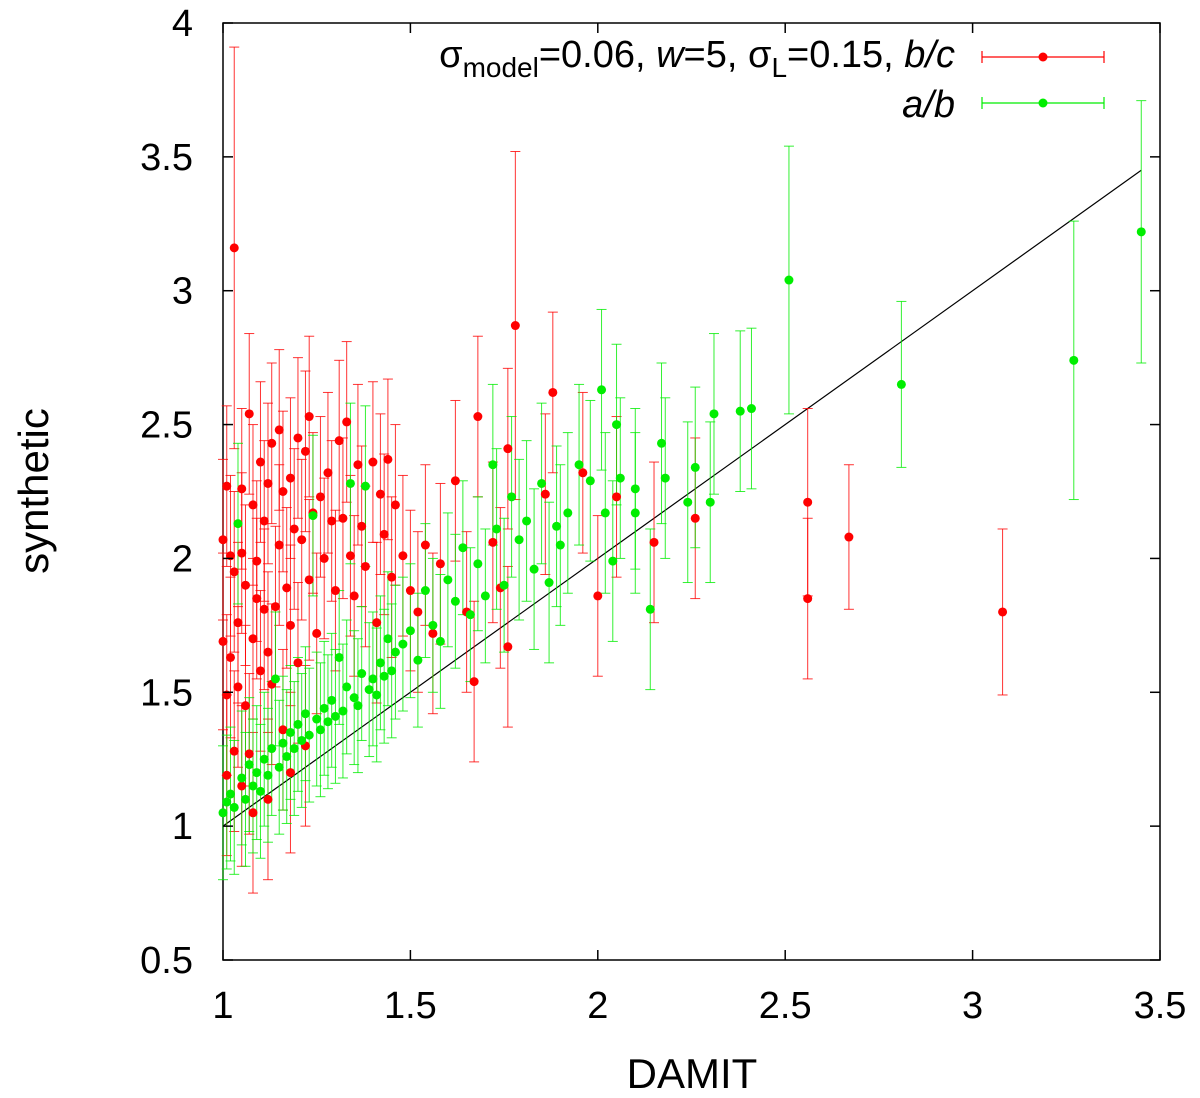 The height and width of the screenshot is (1098, 1200). What do you see at coordinates (1043, 80) in the screenshot?
I see `legend-symbols` at bounding box center [1043, 80].